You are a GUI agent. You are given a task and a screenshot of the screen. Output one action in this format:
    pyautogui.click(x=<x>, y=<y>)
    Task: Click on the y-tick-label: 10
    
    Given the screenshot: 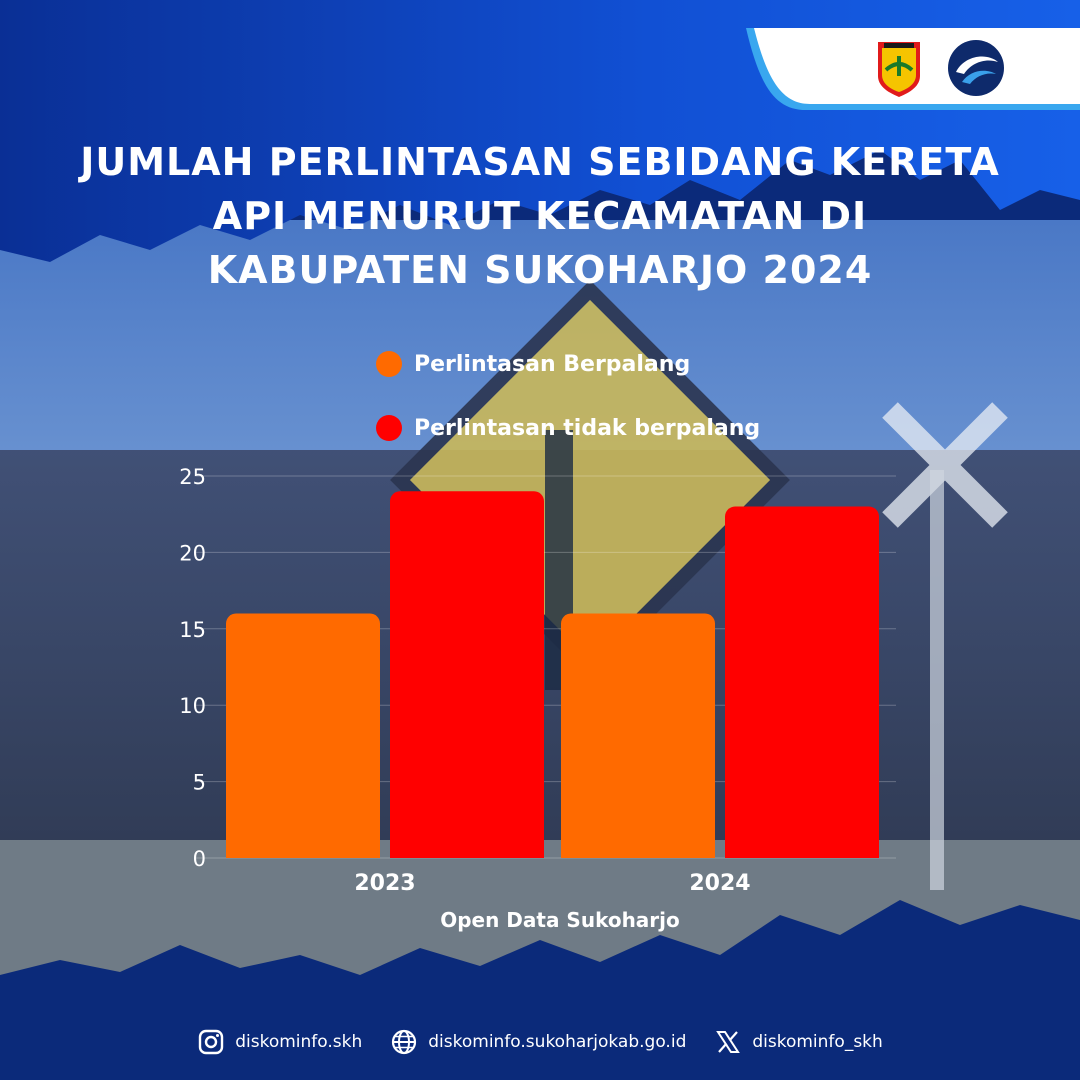 What is the action you would take?
    pyautogui.click(x=192, y=706)
    